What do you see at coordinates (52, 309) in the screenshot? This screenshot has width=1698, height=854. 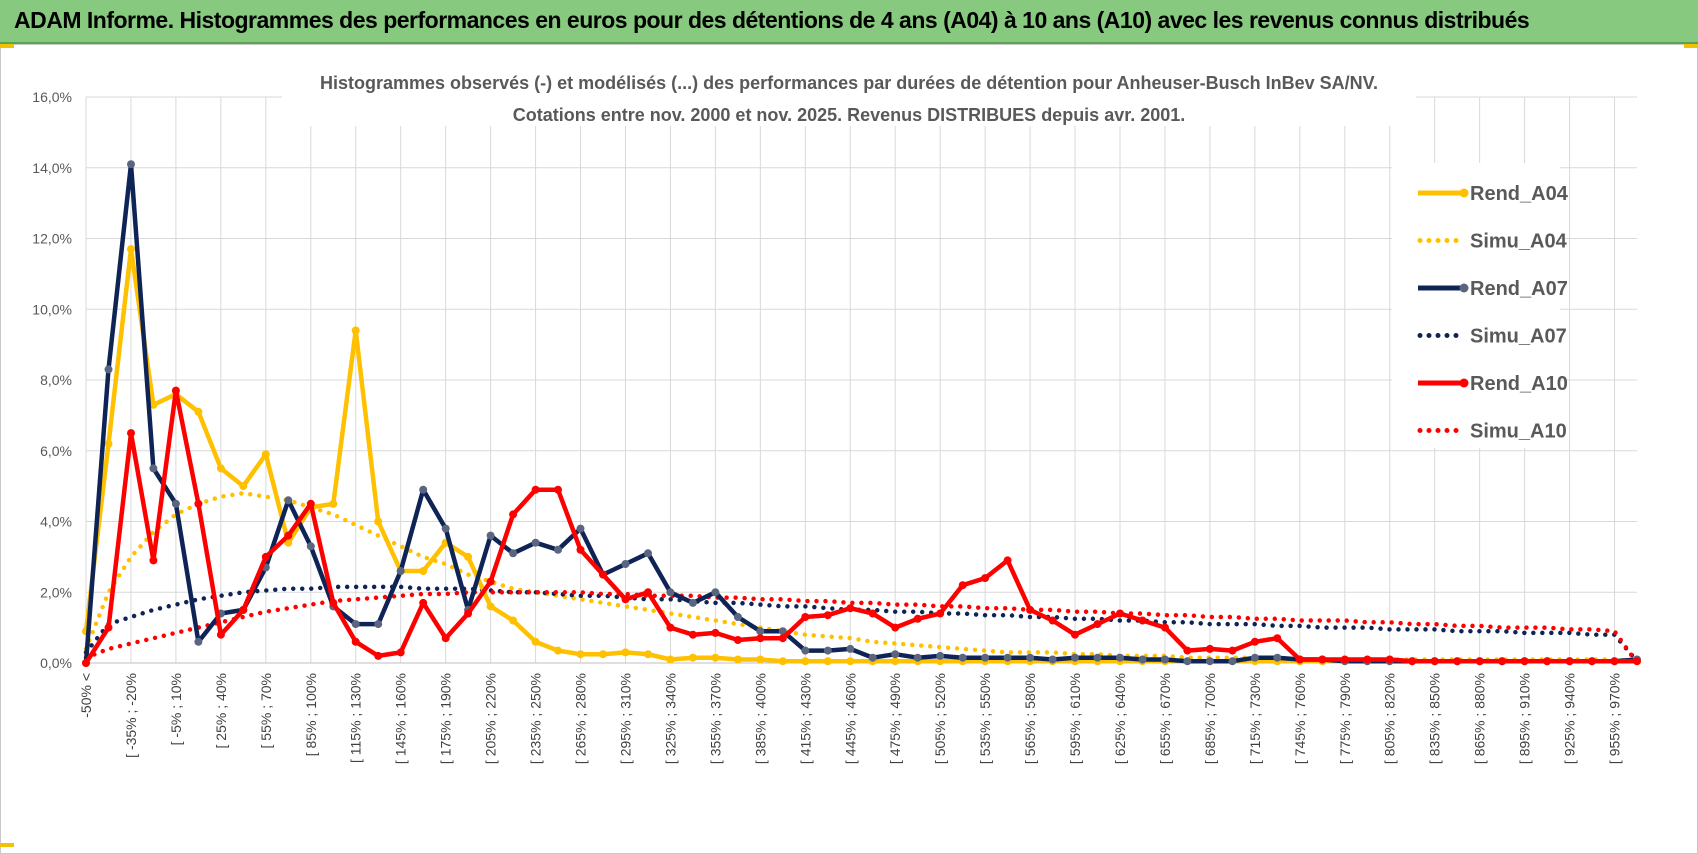 I see `y-tick-label: 10,0%` at bounding box center [52, 309].